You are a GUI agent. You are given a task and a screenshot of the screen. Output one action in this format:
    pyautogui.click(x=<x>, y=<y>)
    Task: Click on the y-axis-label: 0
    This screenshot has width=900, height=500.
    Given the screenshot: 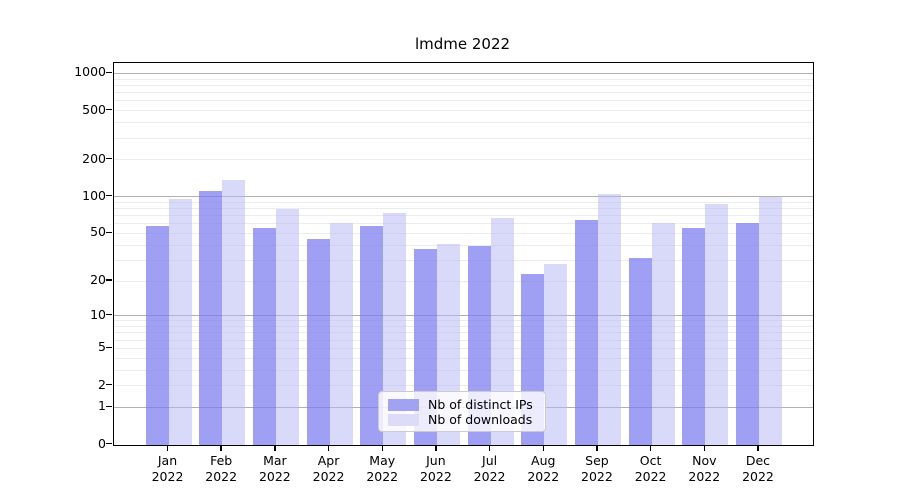 What is the action you would take?
    pyautogui.click(x=102, y=443)
    